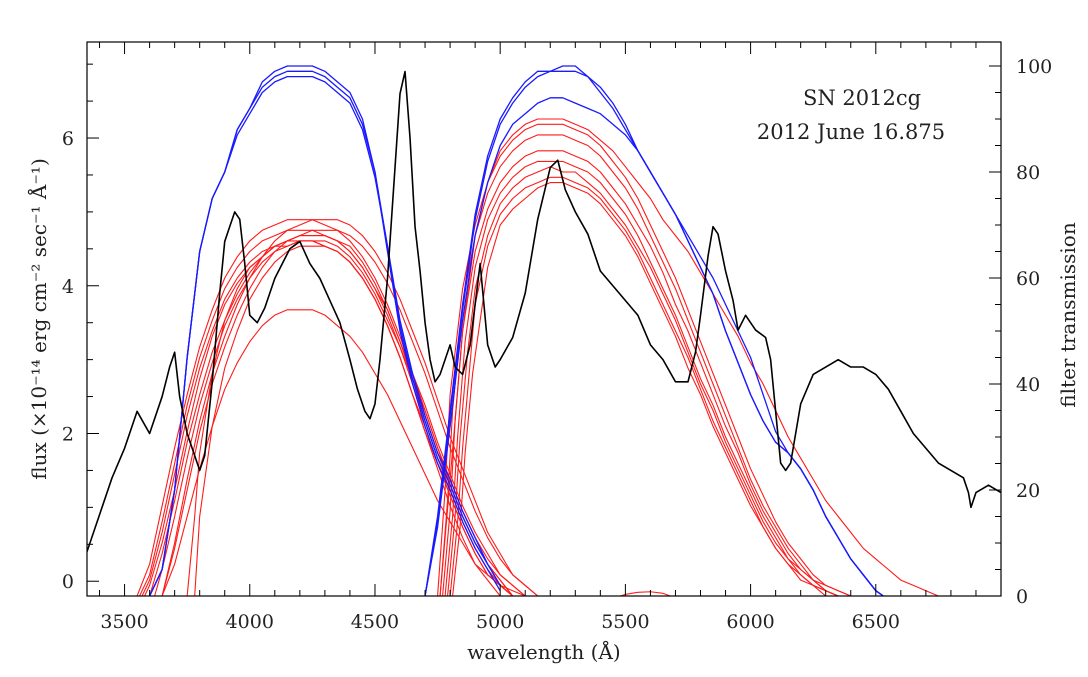 The height and width of the screenshot is (677, 1088). What do you see at coordinates (862, 98) in the screenshot?
I see `annotation-object: SN 2012cg` at bounding box center [862, 98].